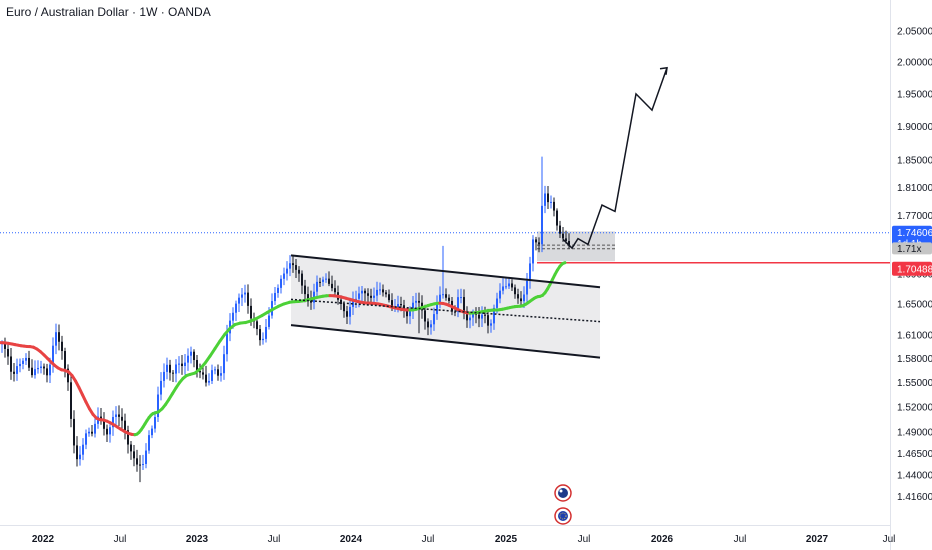 This screenshot has width=932, height=550. I want to click on price-tick-label: 1.44000, so click(914, 476).